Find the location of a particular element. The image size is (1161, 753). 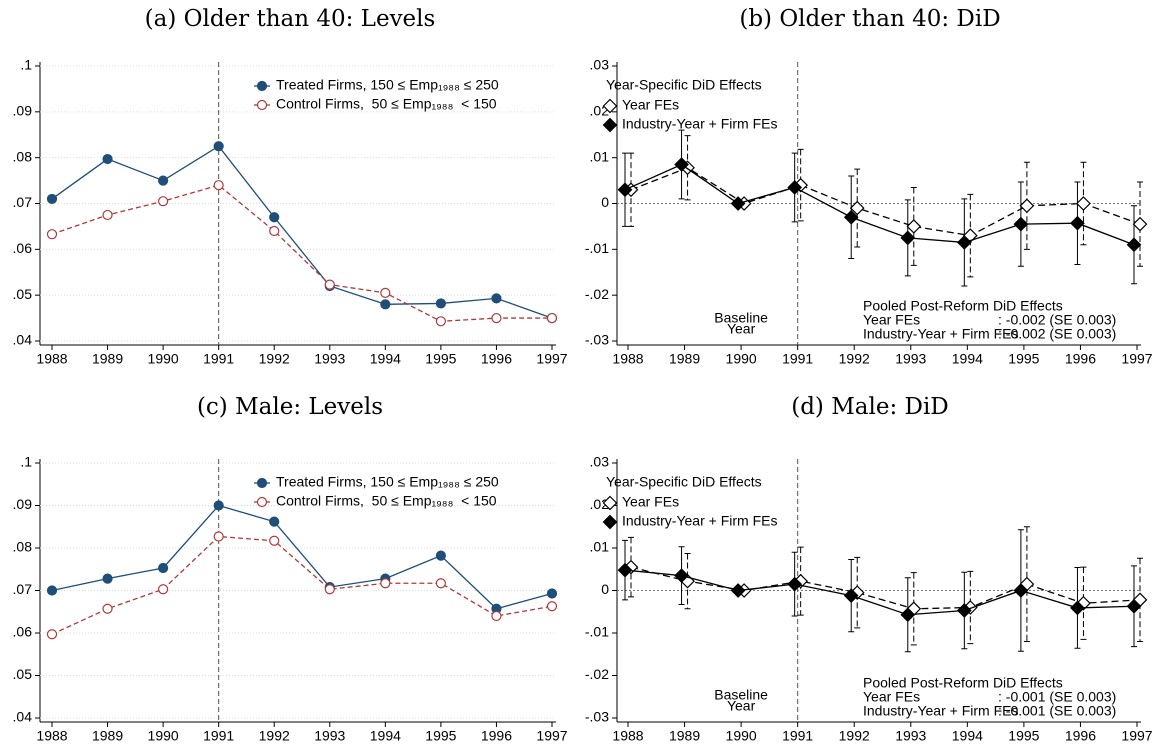

panel-title: (b) Older than 40: DiD is located at coordinates (869, 19).